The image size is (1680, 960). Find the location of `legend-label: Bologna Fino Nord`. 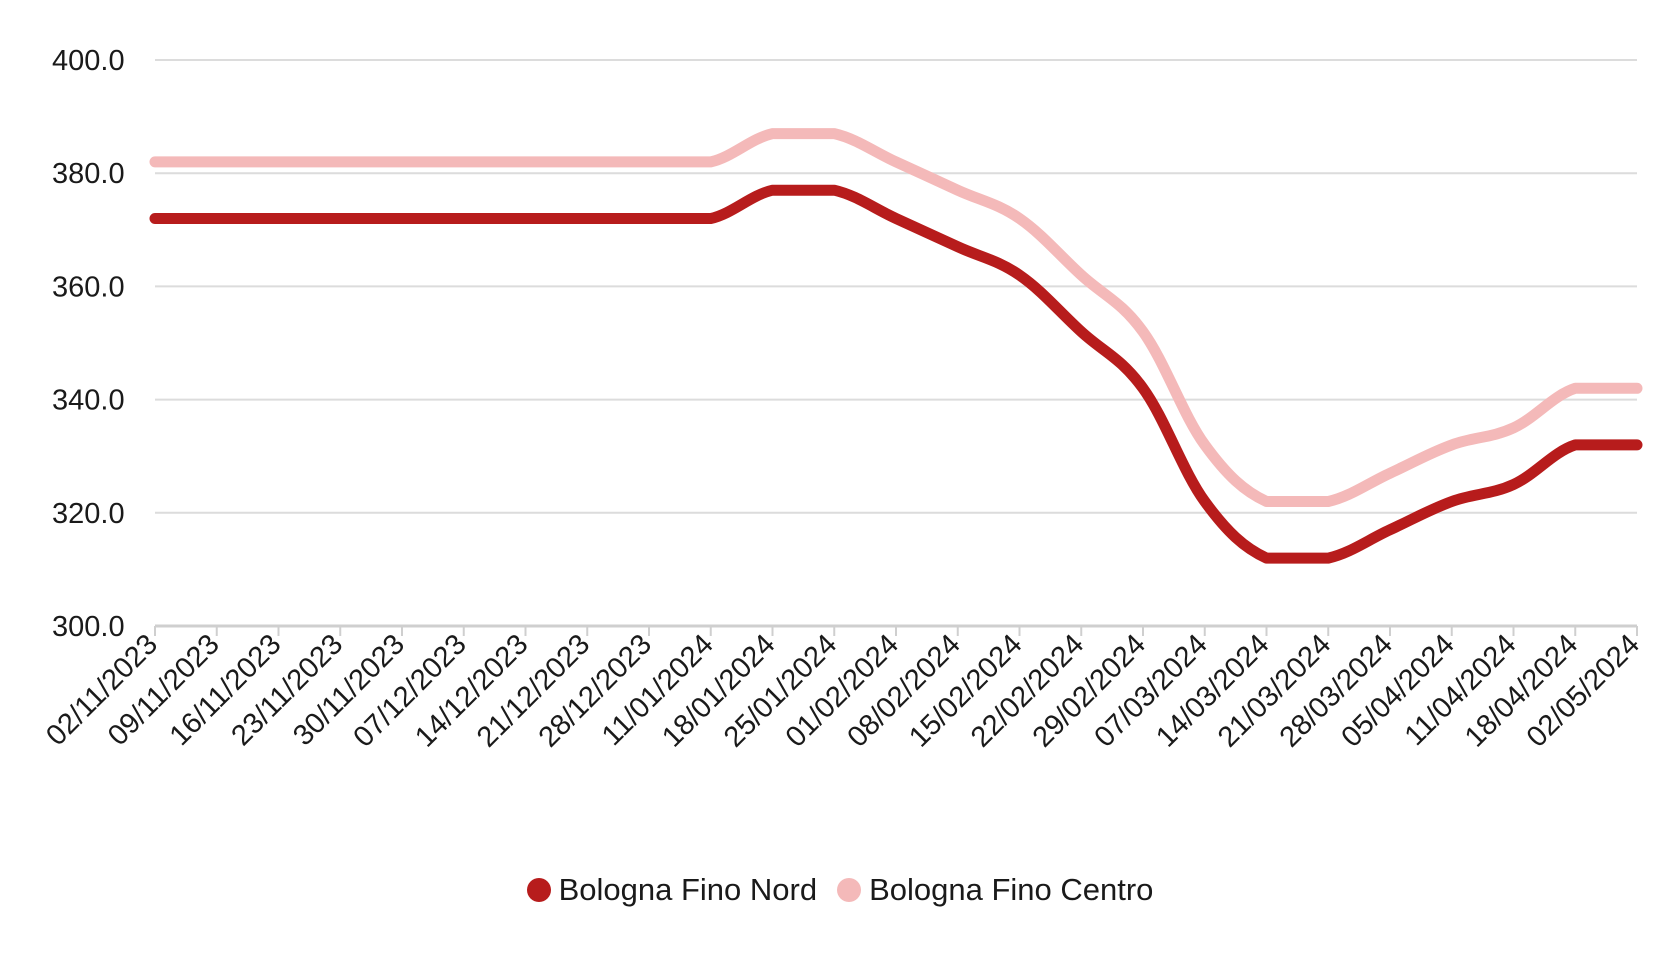

legend-label: Bologna Fino Nord is located at coordinates (688, 889).